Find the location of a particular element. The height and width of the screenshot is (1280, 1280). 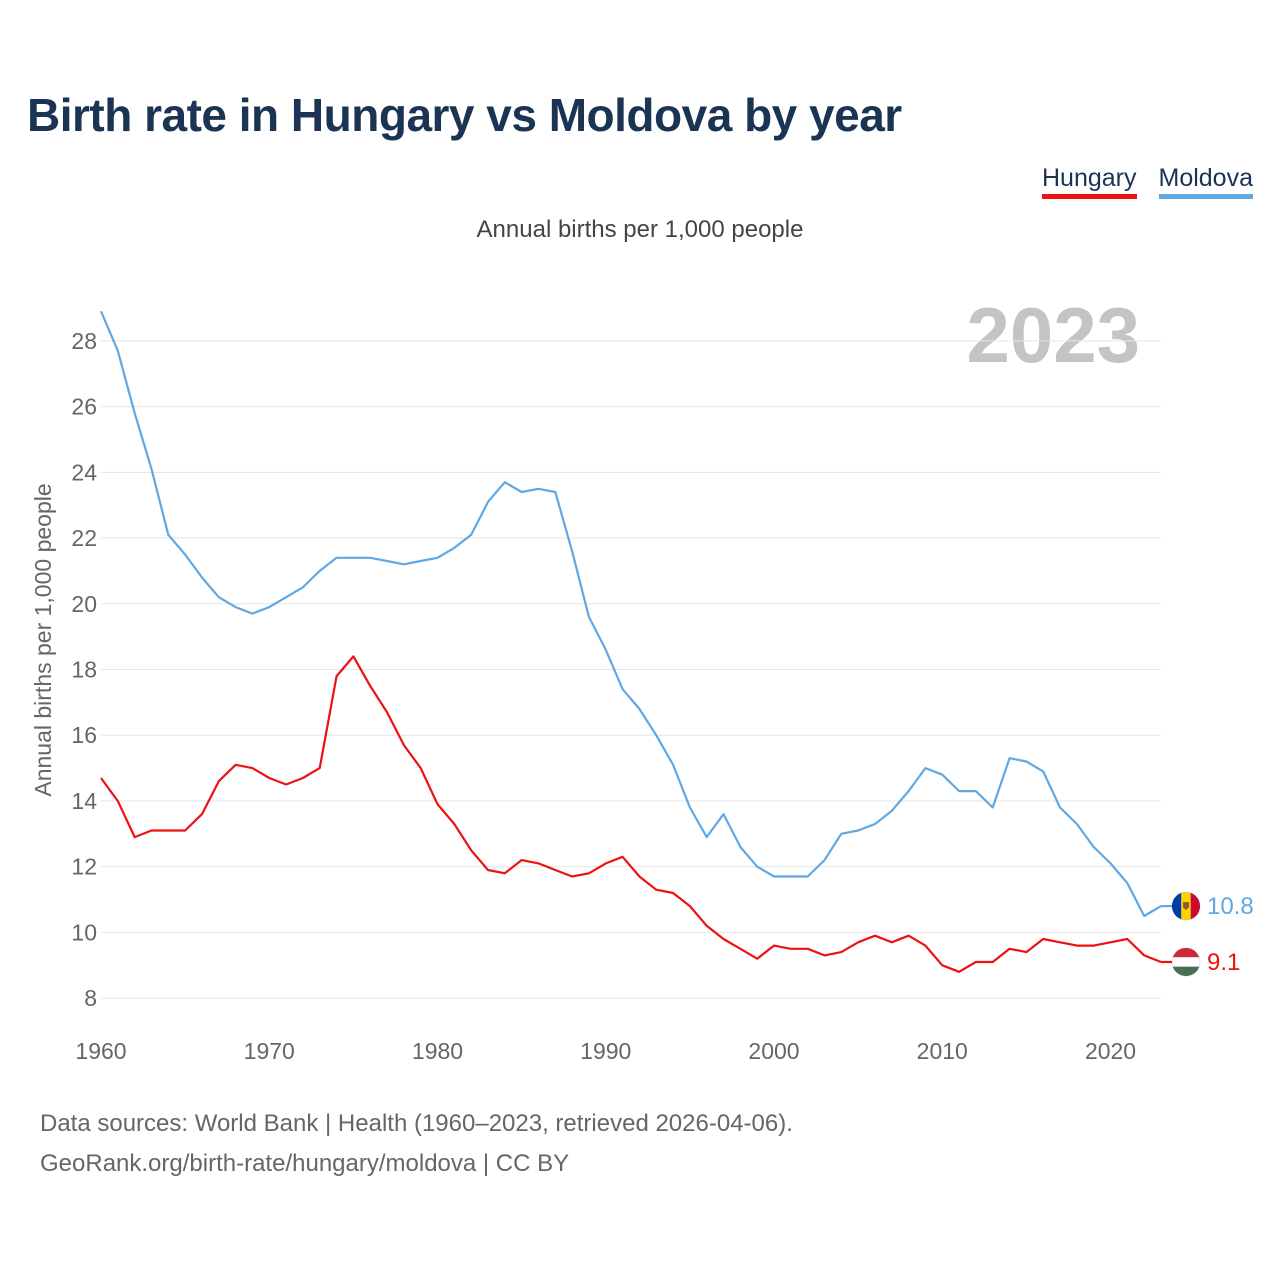

y-tick-label: 16 is located at coordinates (84, 735).